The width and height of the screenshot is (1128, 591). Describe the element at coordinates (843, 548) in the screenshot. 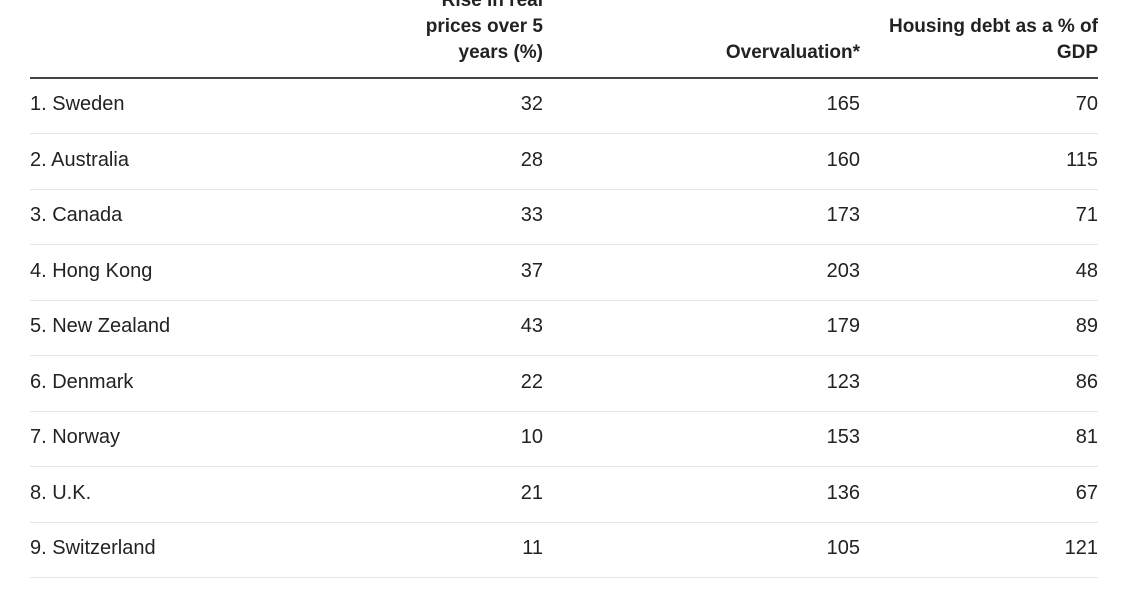

I see `cell-value: 105` at that location.